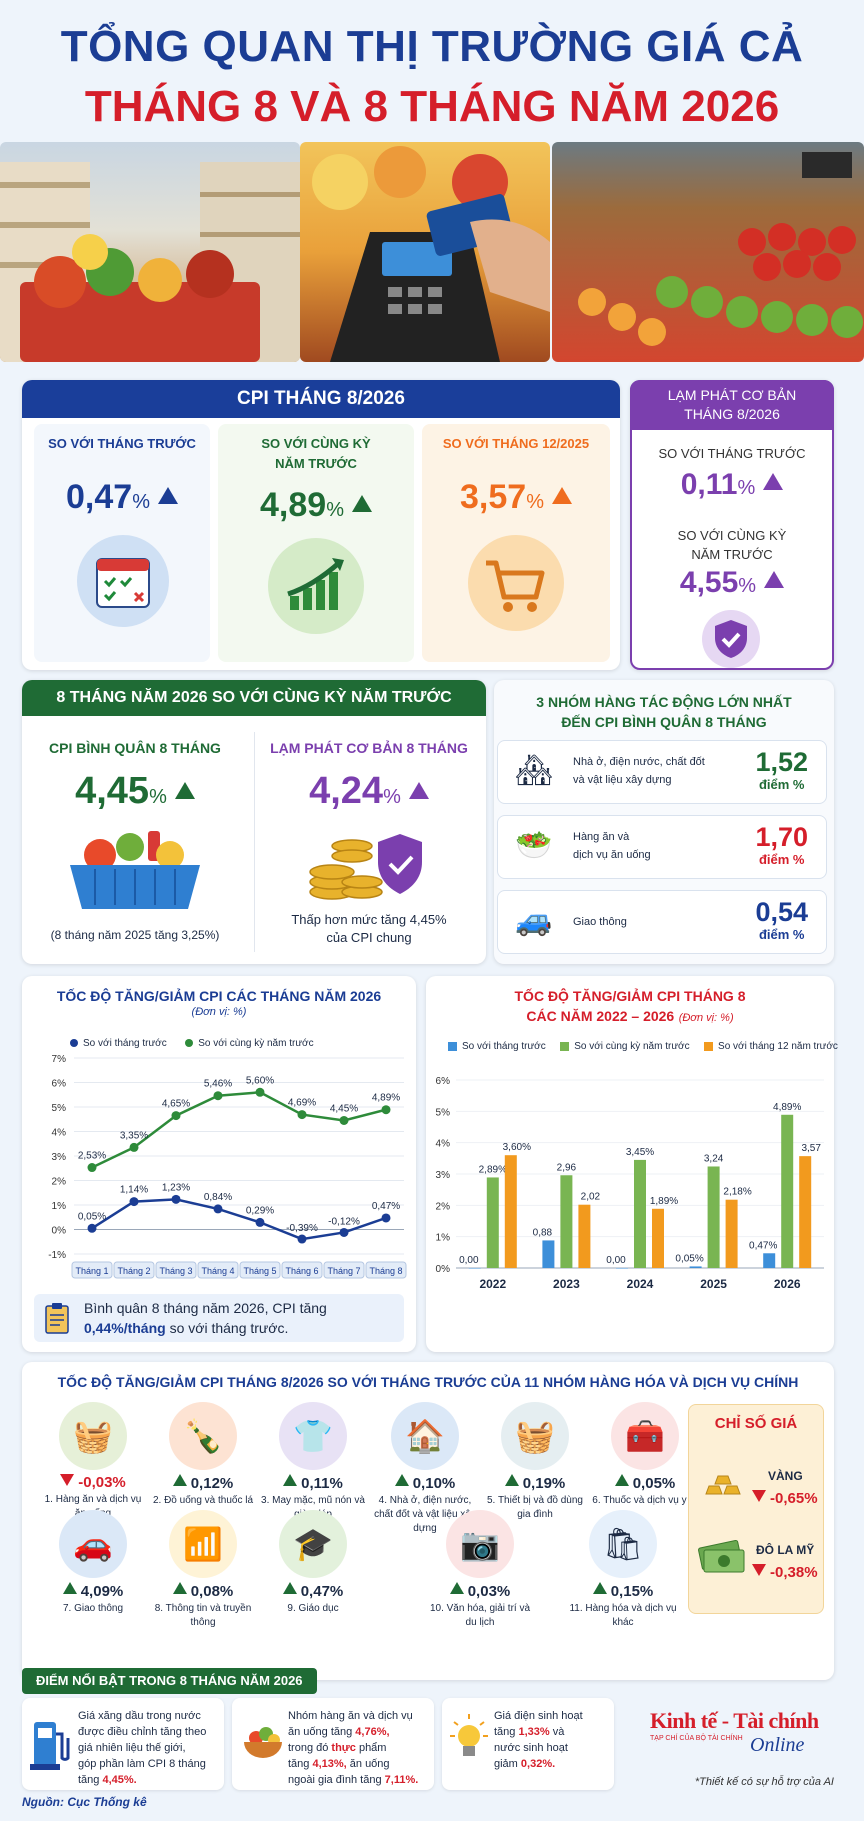 Image resolution: width=864 pixels, height=1821 pixels. I want to click on core-title-1: LẠM PHÁT CƠ BẢN, so click(732, 395).